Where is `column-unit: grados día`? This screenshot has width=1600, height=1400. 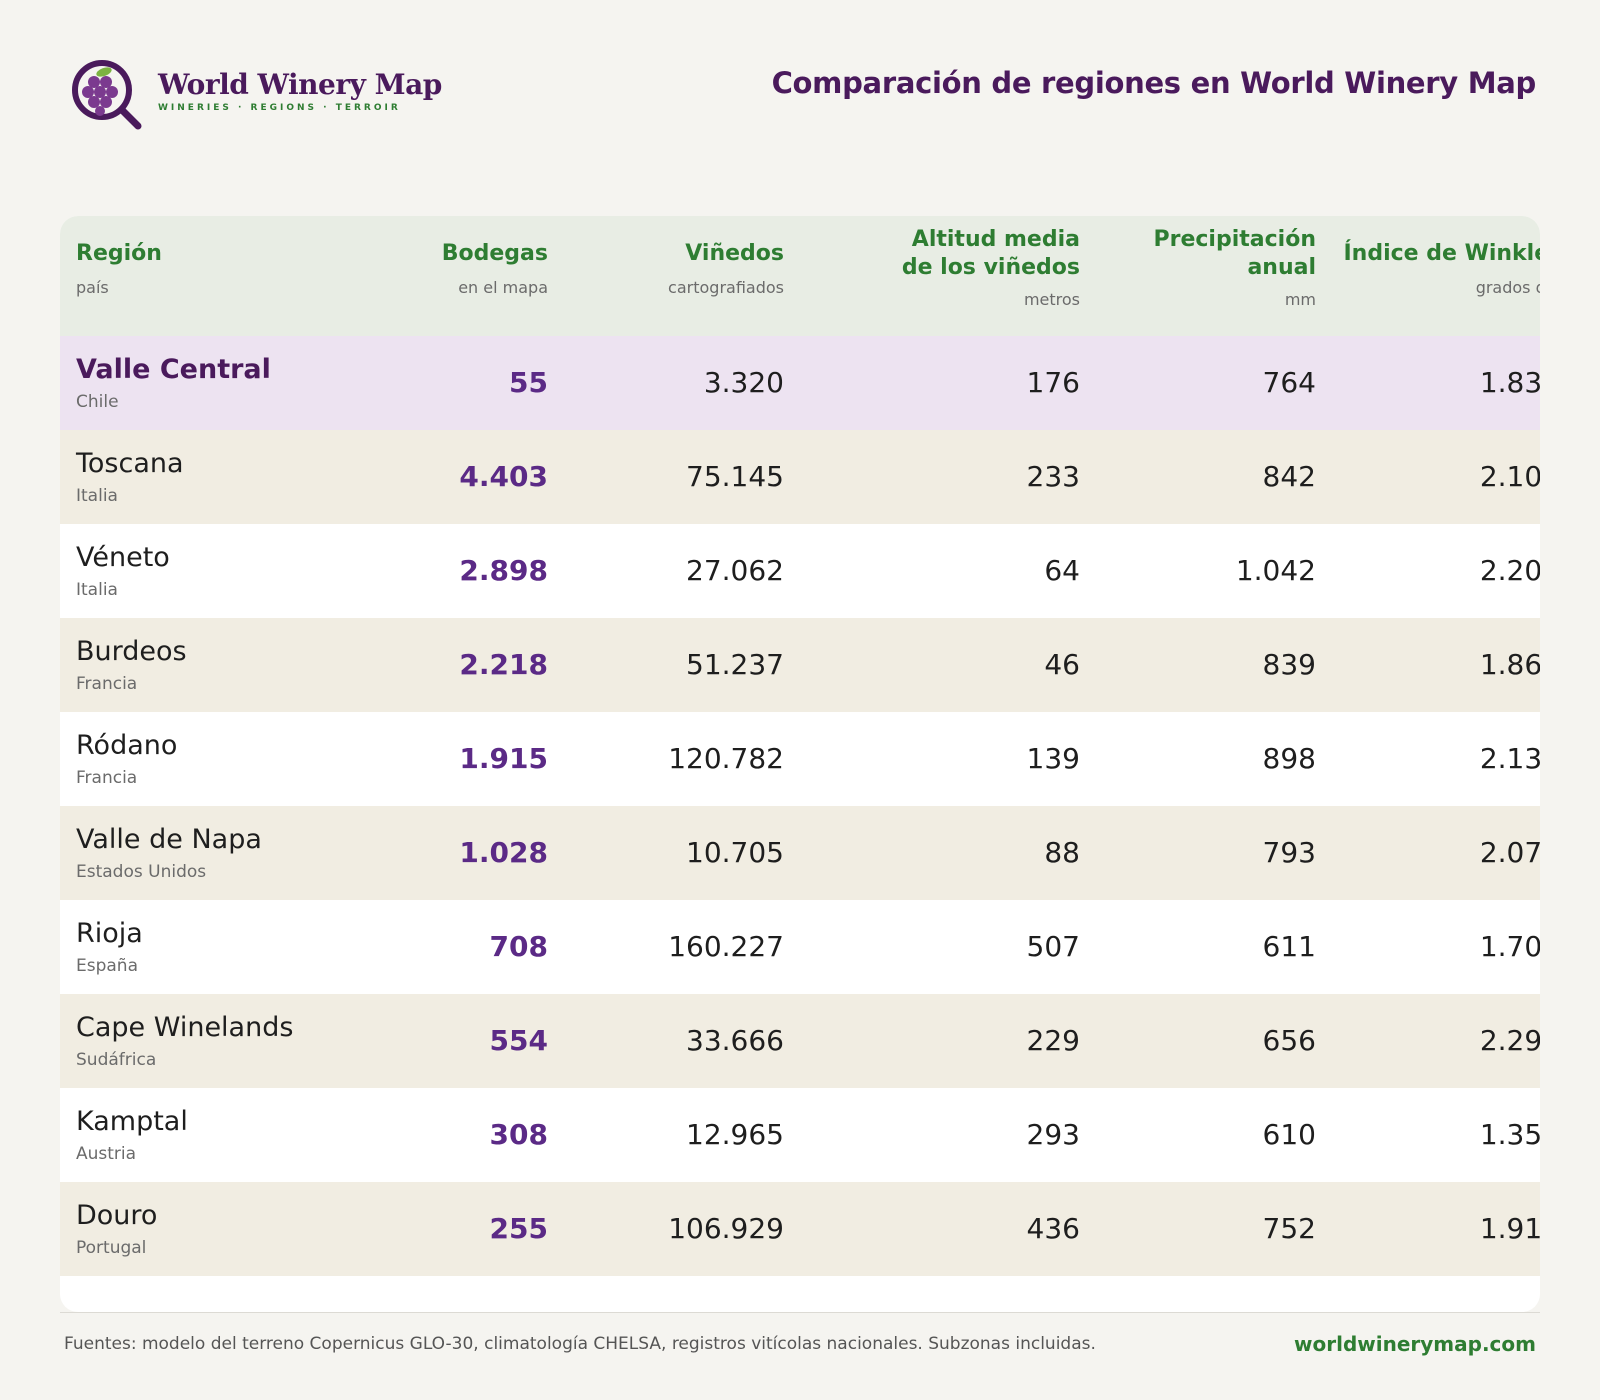
column-unit: grados día is located at coordinates (1507, 287).